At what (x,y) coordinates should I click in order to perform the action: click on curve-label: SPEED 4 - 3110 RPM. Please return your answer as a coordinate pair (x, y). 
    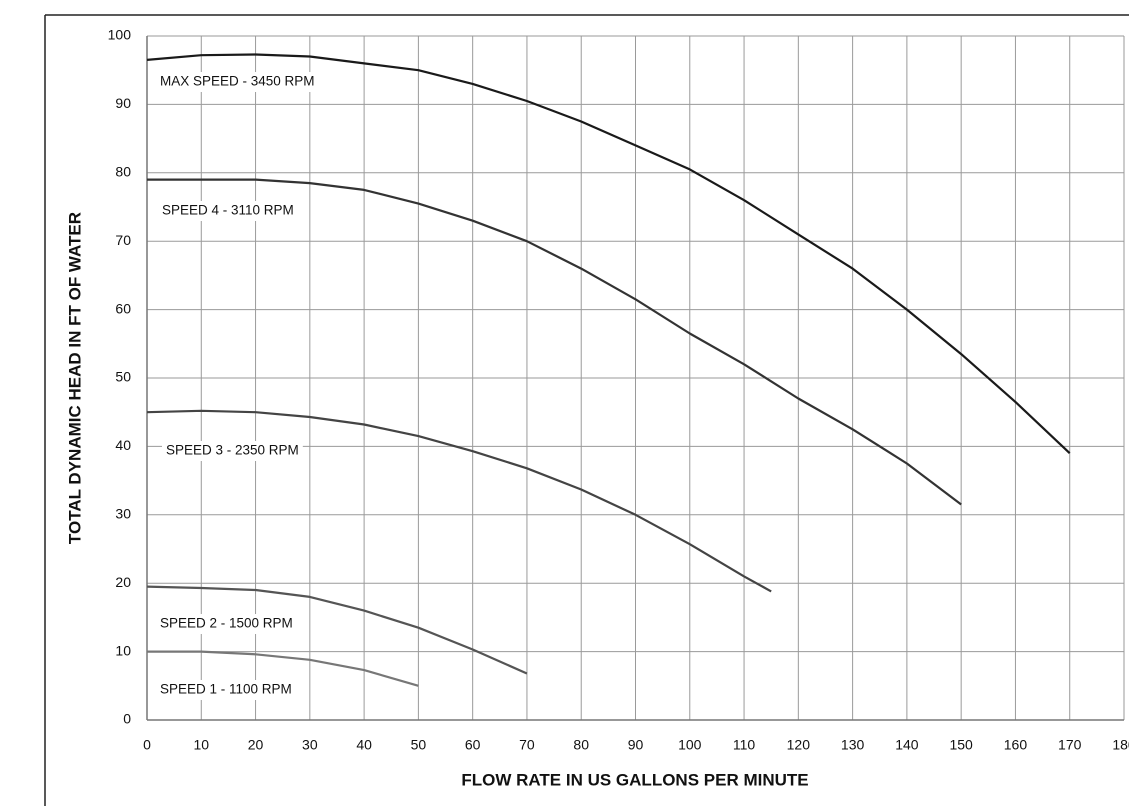
    Looking at the image, I should click on (228, 210).